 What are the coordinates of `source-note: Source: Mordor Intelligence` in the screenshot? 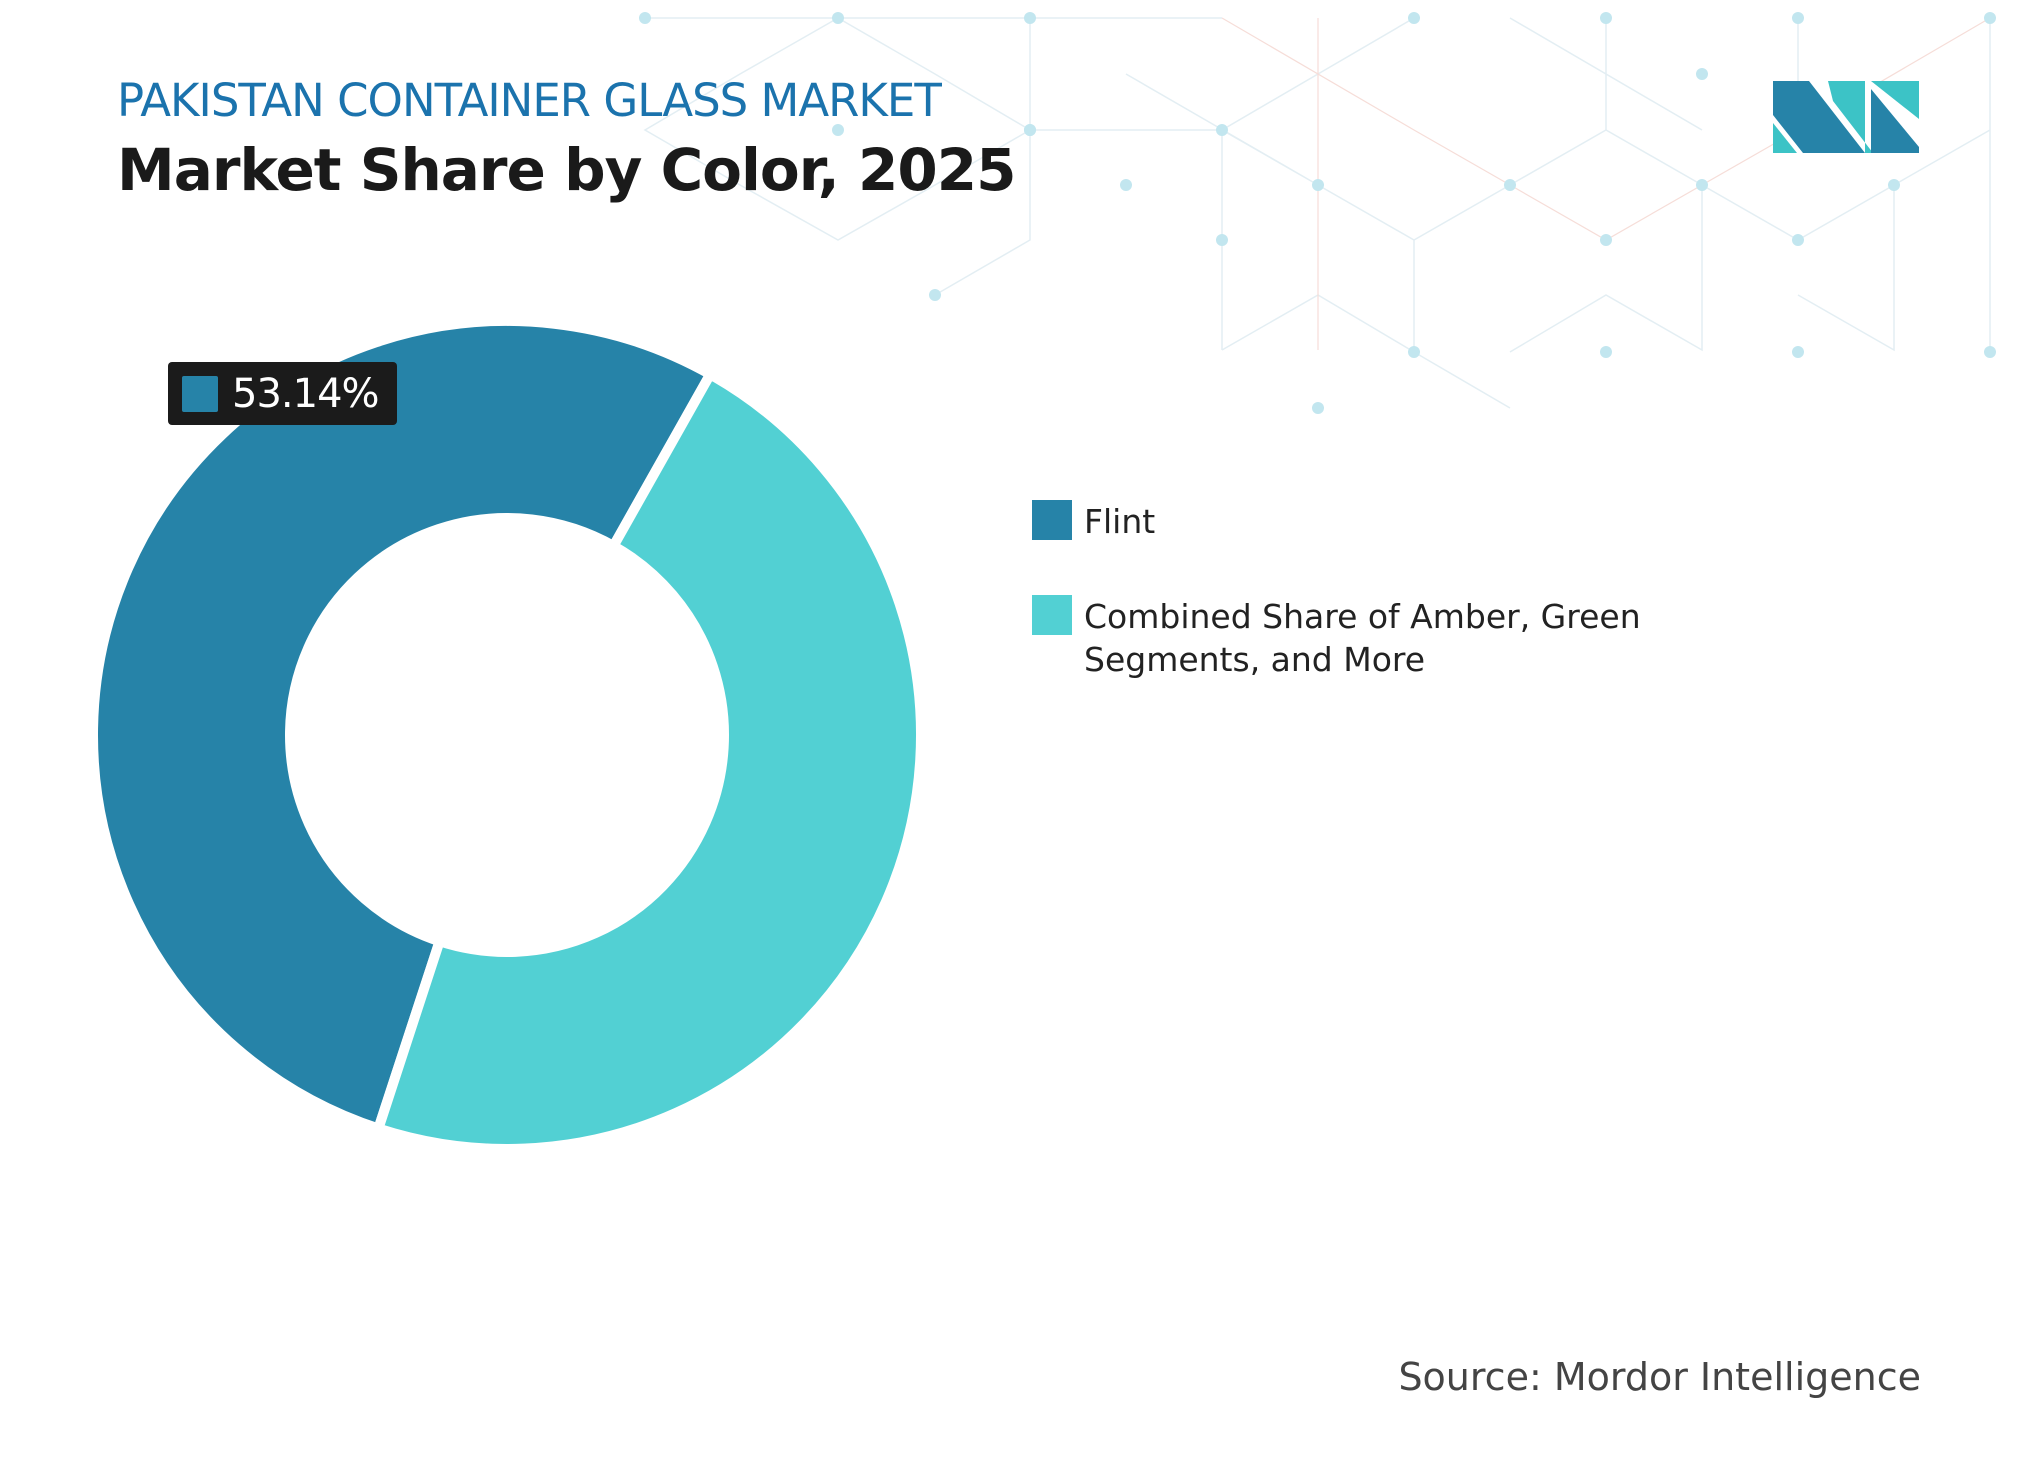 It's located at (1659, 1377).